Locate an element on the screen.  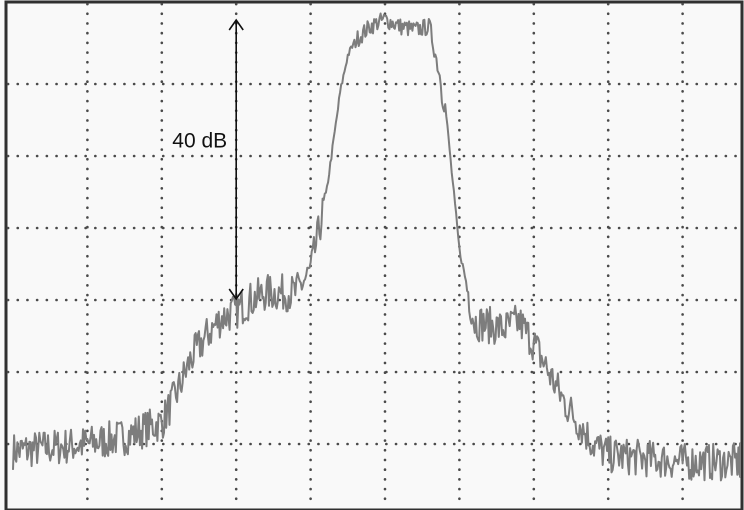
arrowhead-top is located at coordinates (236, 24).